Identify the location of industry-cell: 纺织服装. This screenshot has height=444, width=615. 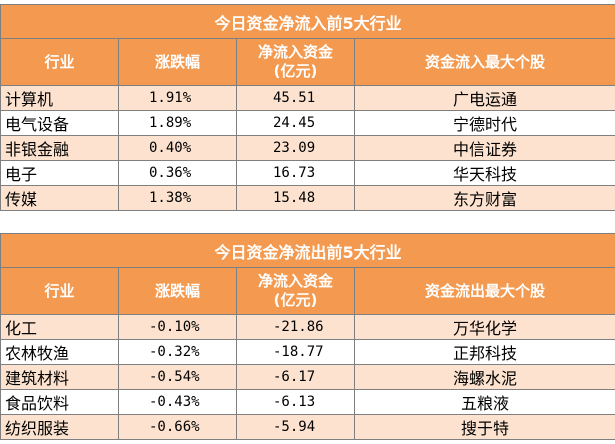
(59, 427).